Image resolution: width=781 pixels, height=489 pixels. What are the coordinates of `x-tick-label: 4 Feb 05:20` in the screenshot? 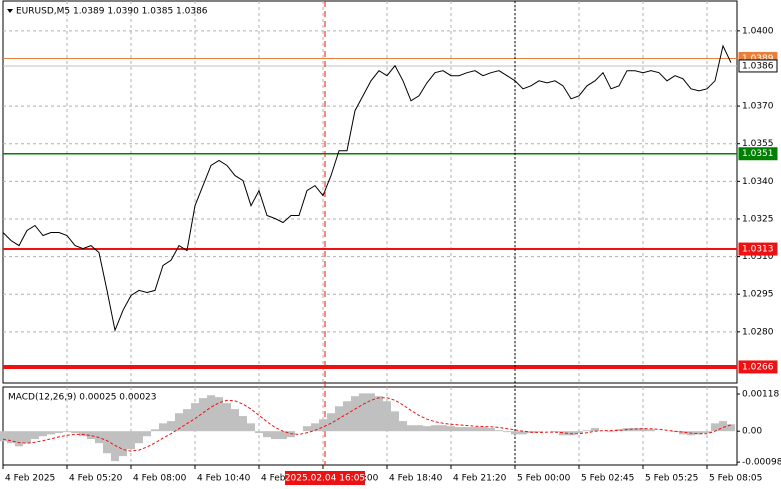 It's located at (96, 479).